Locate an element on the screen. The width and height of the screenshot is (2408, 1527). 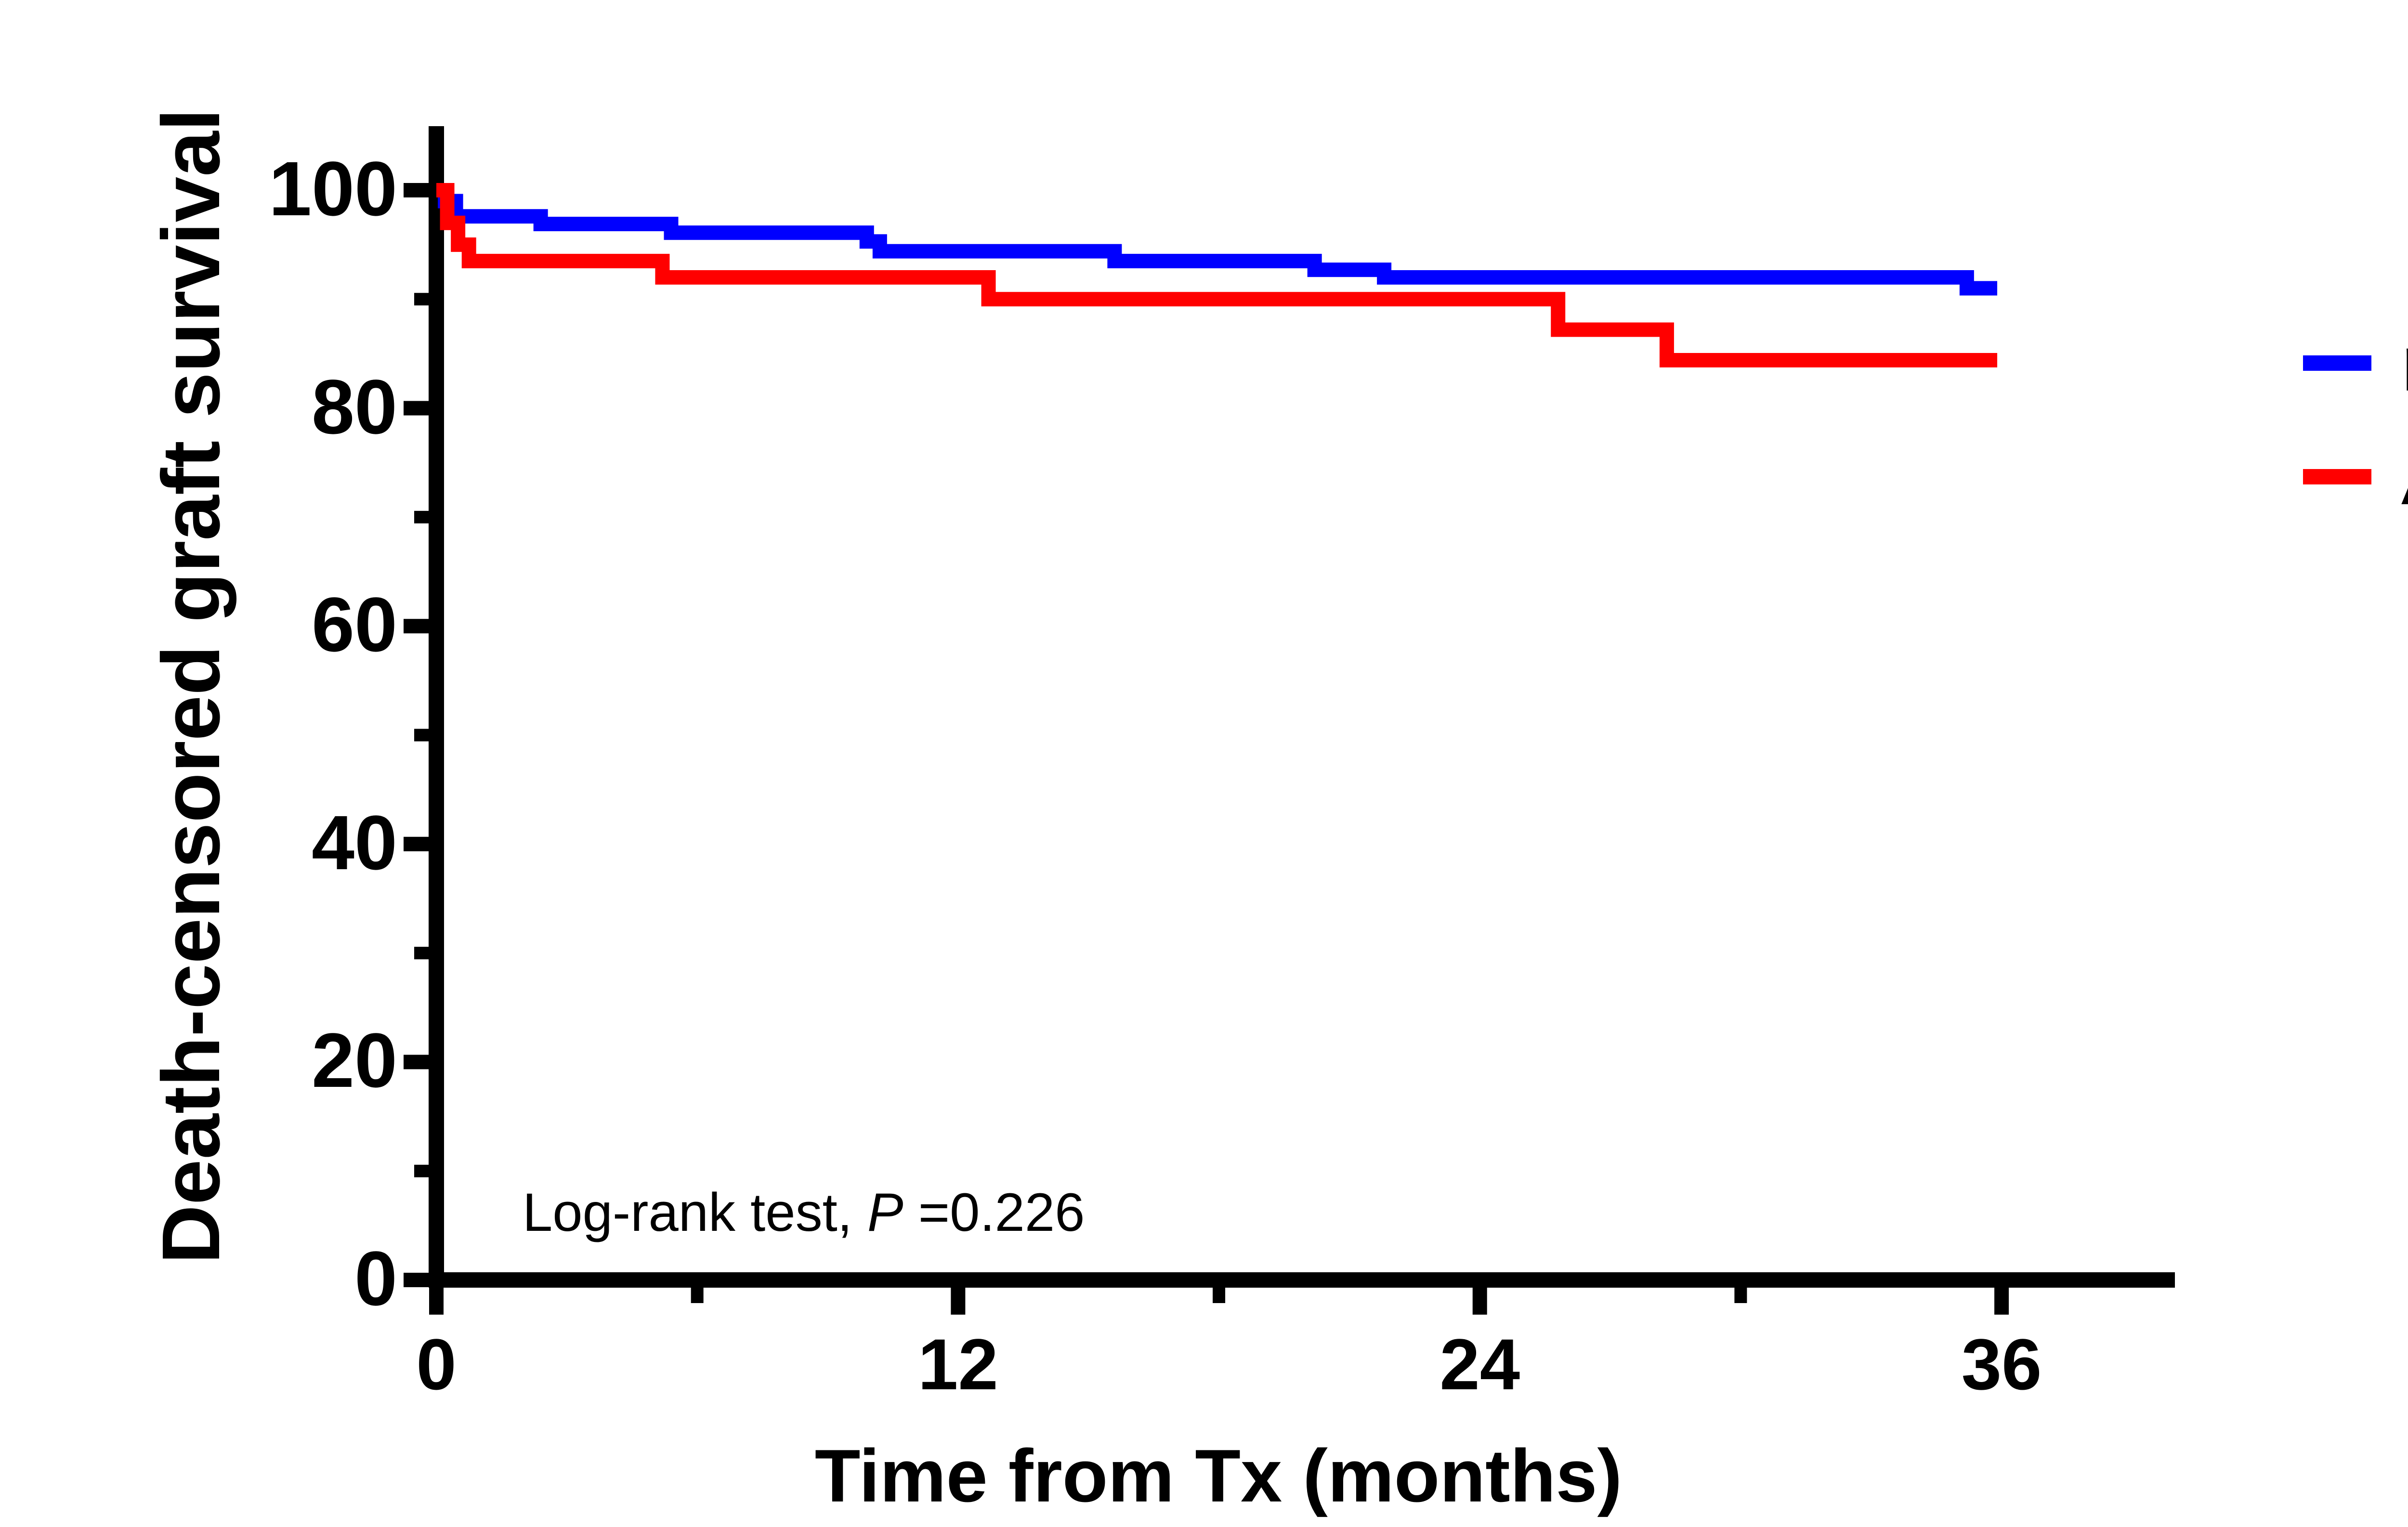
x-axis-title: Time from Tx (months) is located at coordinates (1218, 1476).